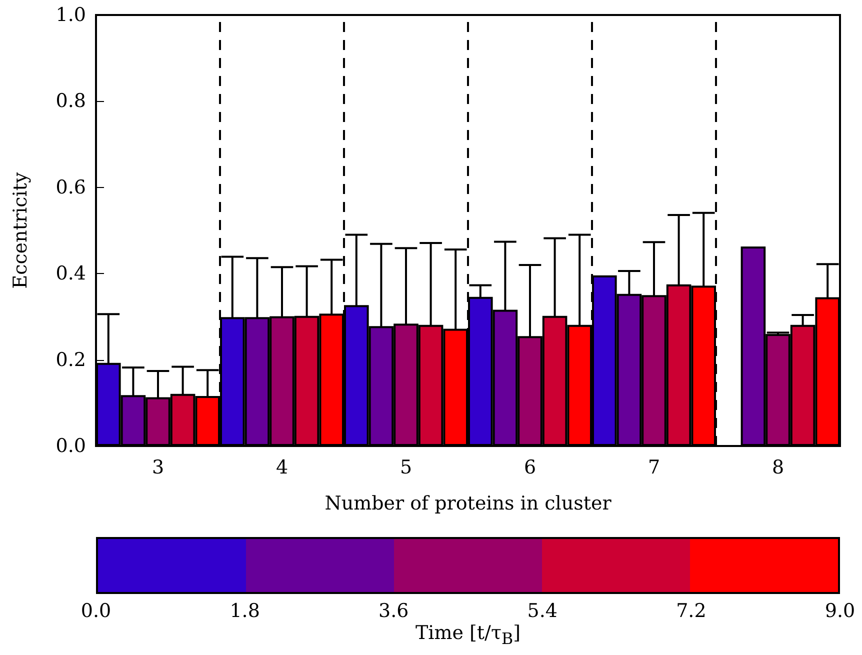 The image size is (862, 655). Describe the element at coordinates (542, 611) in the screenshot. I see `color-bar-label: 5.4` at that location.